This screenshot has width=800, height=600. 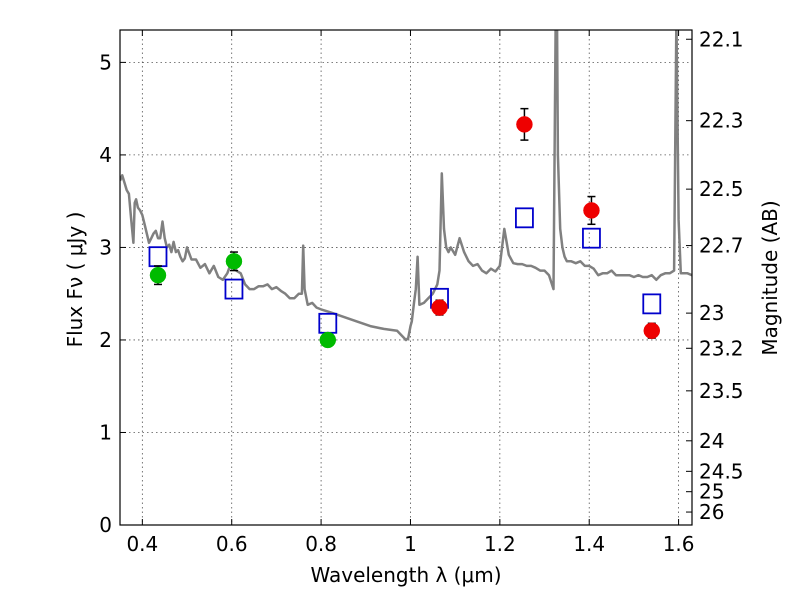 I want to click on right-tick-label: 25, so click(x=711, y=492).